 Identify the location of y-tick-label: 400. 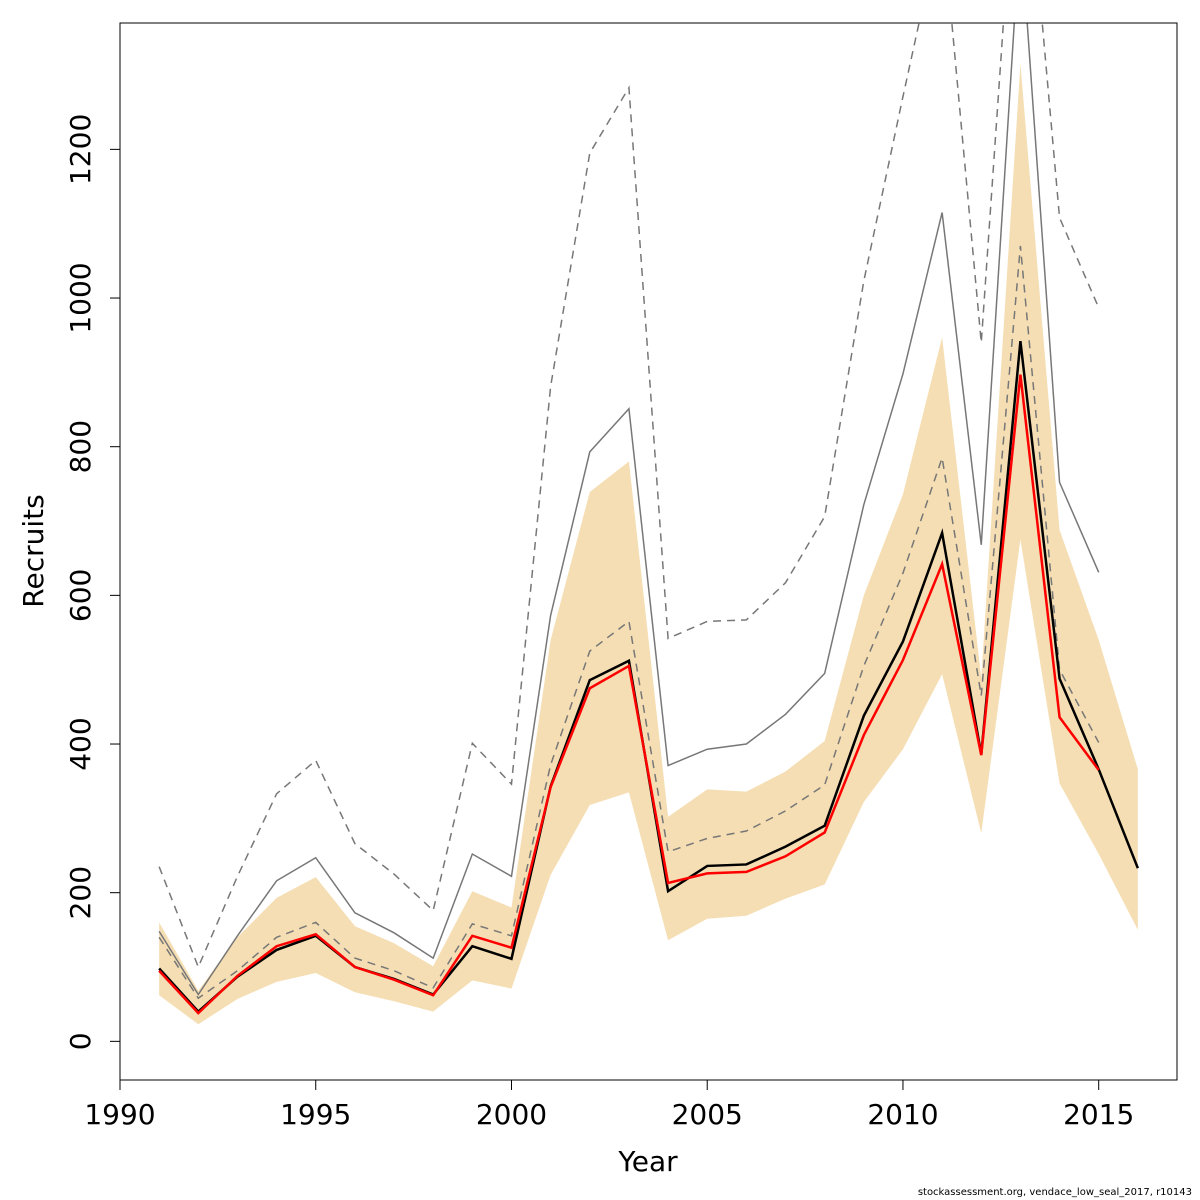
(80, 743).